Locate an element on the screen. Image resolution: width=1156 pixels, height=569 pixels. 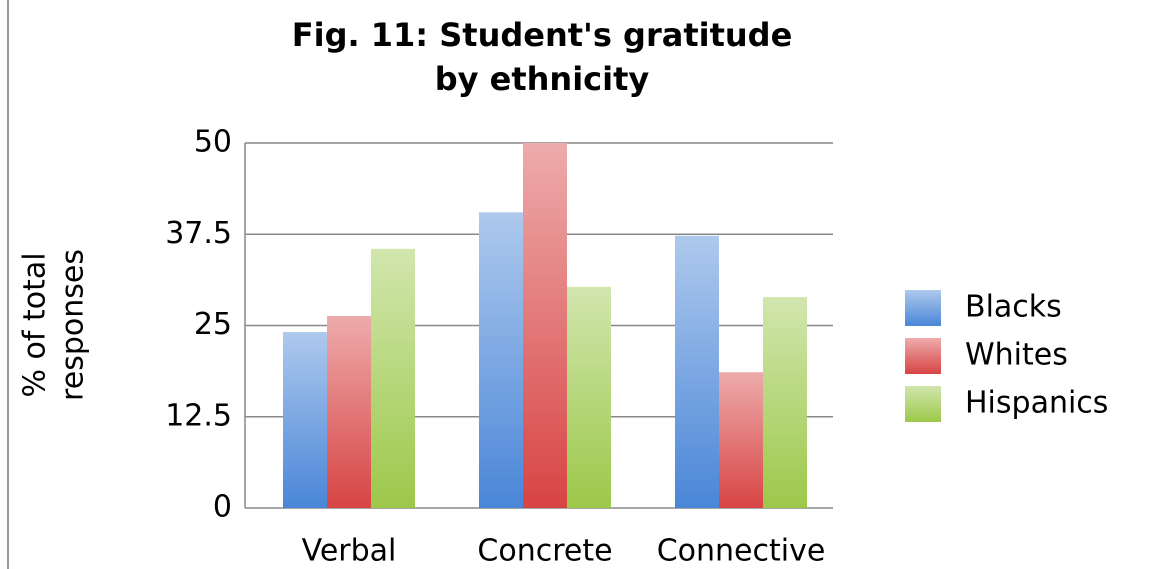
y-tick-label: 0 is located at coordinates (222, 507).